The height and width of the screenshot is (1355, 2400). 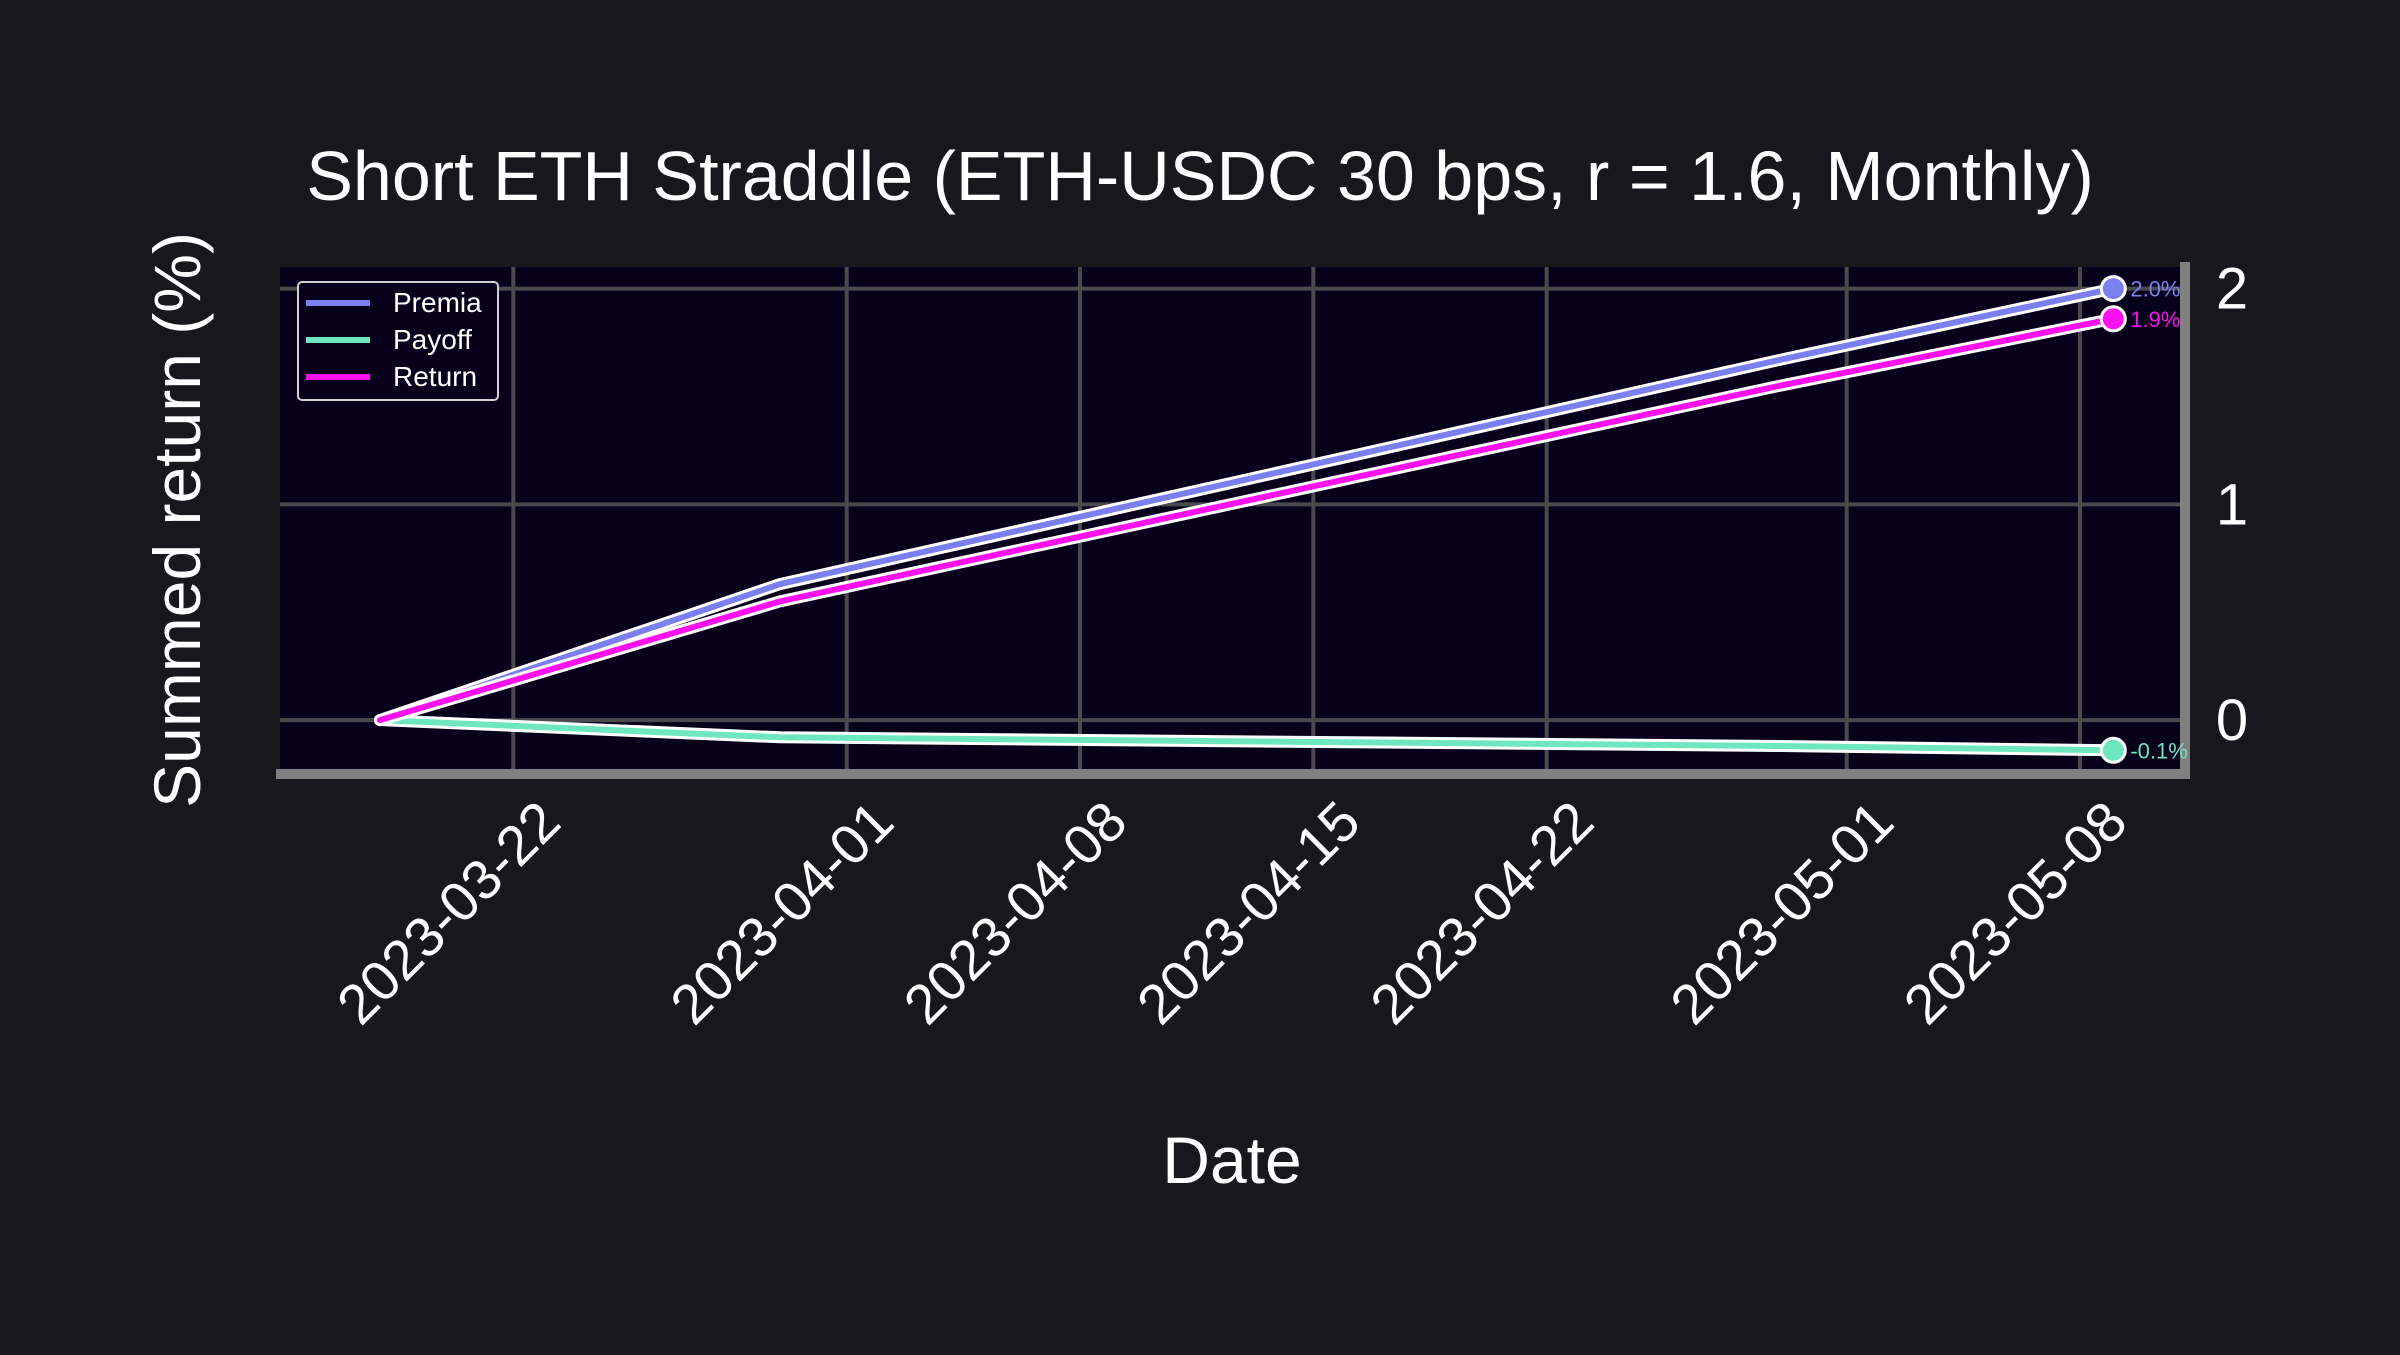 What do you see at coordinates (1231, 1160) in the screenshot?
I see `x-axis-label: Date` at bounding box center [1231, 1160].